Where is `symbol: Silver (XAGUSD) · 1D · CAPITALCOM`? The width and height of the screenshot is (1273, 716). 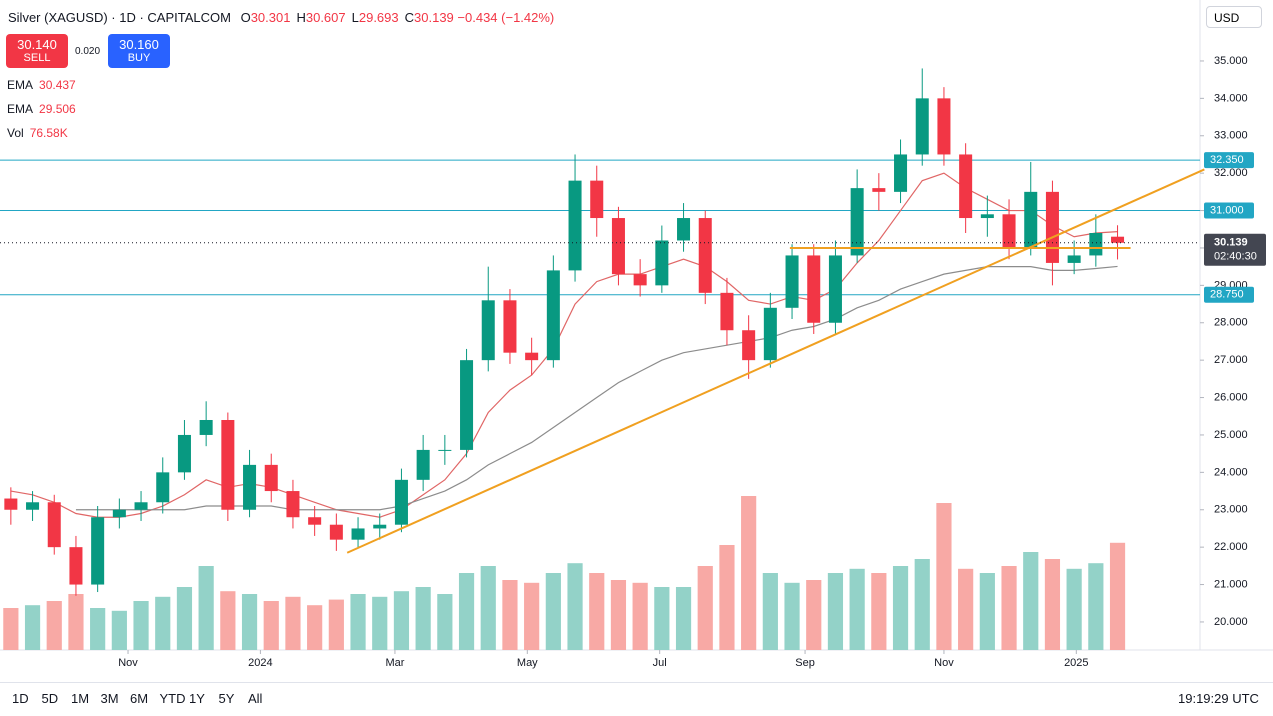
symbol: Silver (XAGUSD) · 1D · CAPITALCOM is located at coordinates (119, 17).